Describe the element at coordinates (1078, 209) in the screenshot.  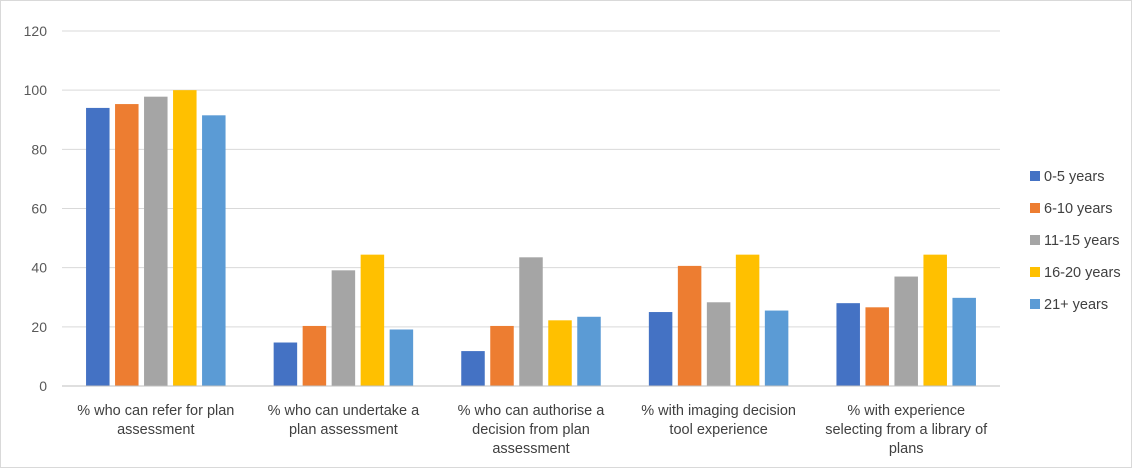
I see `legend-label: 6-10 years` at that location.